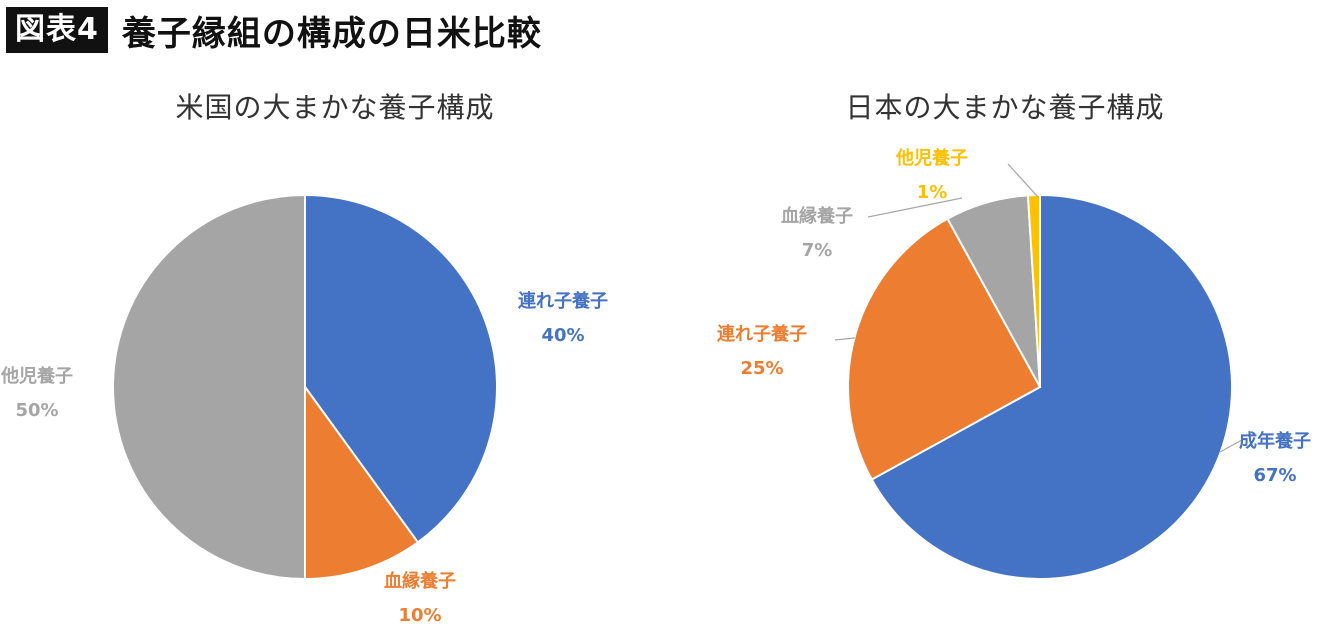 The width and height of the screenshot is (1340, 633). What do you see at coordinates (932, 192) in the screenshot?
I see `slice-percent: 1%` at bounding box center [932, 192].